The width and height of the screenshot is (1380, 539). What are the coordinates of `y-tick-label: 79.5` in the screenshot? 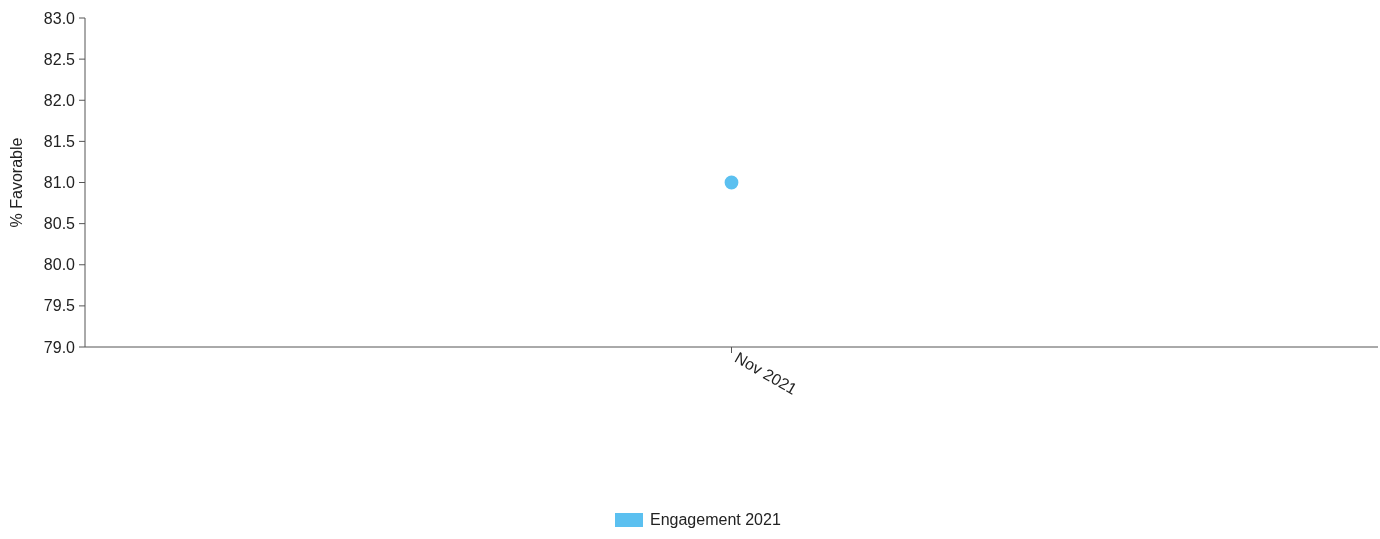 It's located at (59, 306).